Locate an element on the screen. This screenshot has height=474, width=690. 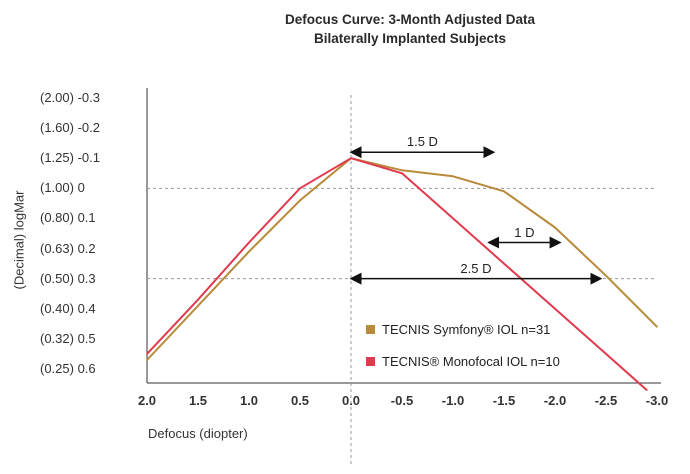
x-tick-label: -2.0 is located at coordinates (555, 400).